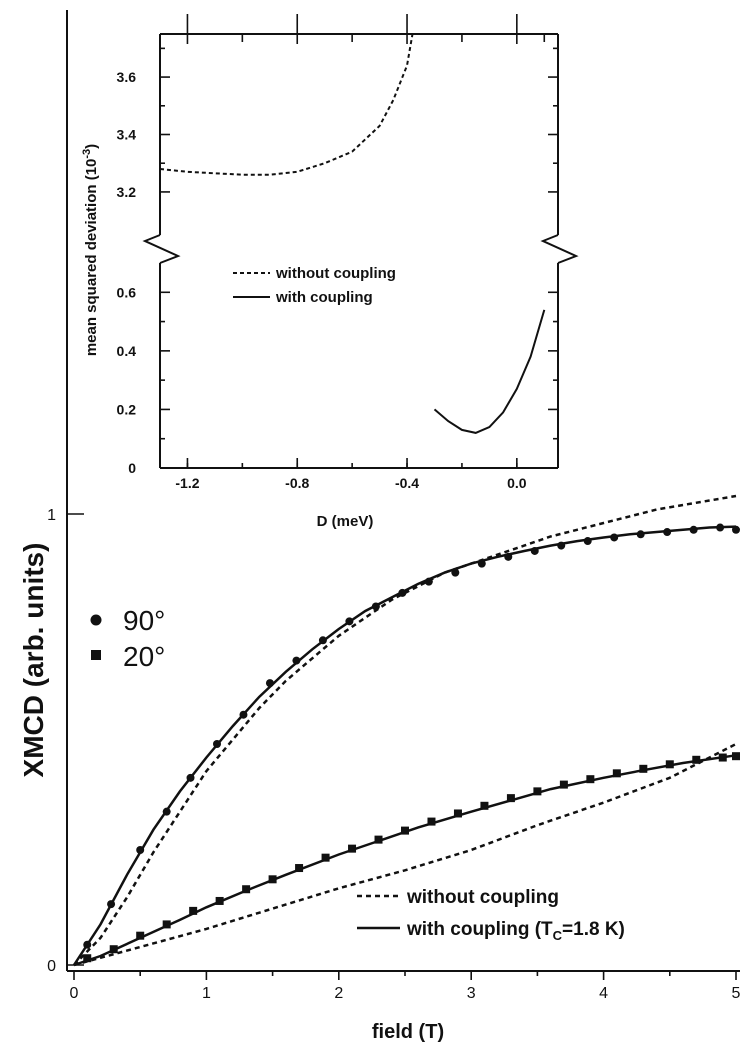  Describe the element at coordinates (479, 929) in the screenshot. I see `legend-with-coupling-text: with coupling (T` at that location.